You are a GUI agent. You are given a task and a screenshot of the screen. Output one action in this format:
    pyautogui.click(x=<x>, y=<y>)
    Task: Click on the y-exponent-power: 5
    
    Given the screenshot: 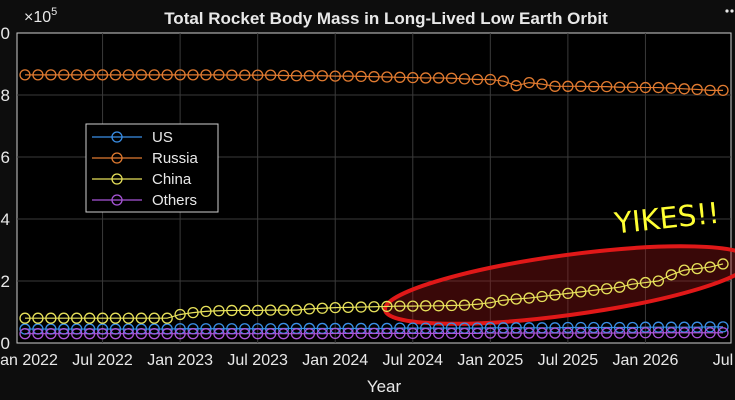 What is the action you would take?
    pyautogui.click(x=54, y=12)
    